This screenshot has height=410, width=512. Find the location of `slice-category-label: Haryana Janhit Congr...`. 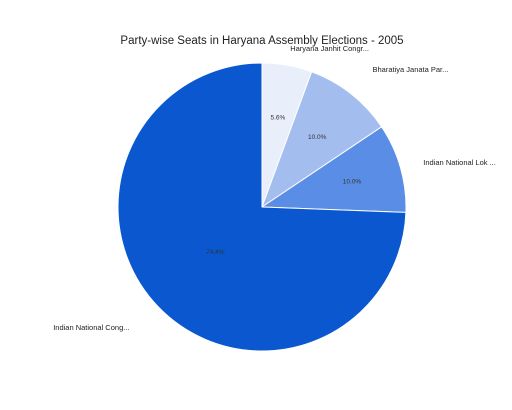

slice-category-label: Haryana Janhit Congr... is located at coordinates (329, 48).